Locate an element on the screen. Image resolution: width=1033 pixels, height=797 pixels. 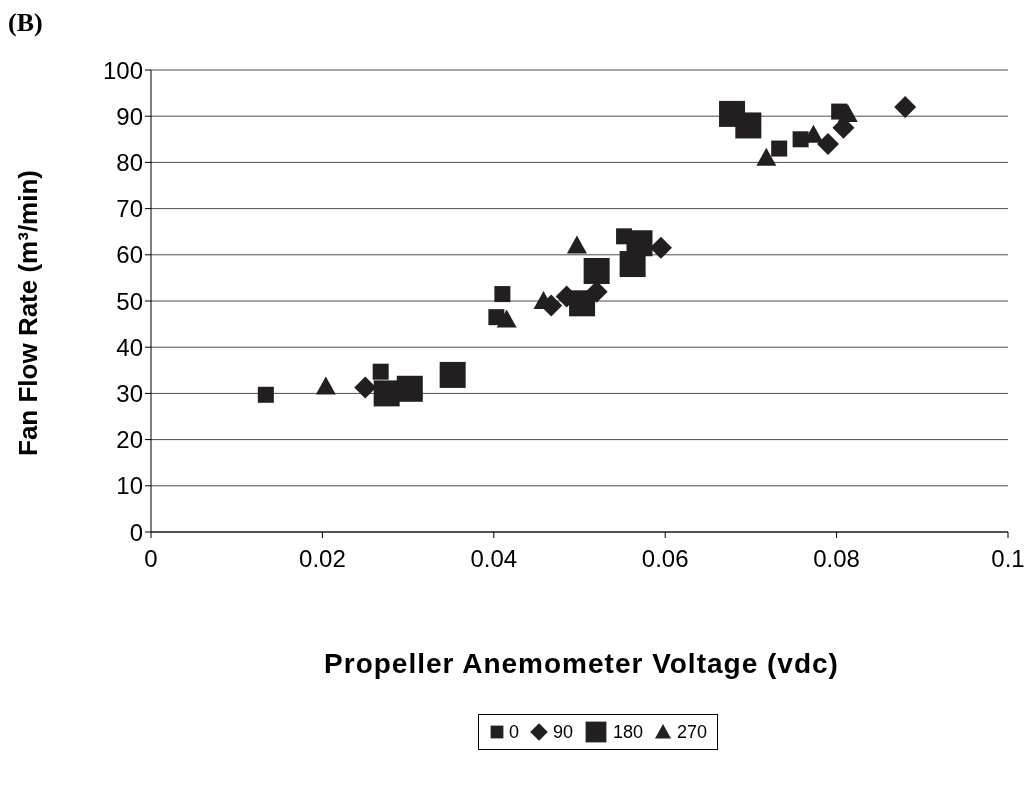
x-tick-label: 0.04 is located at coordinates (494, 559).